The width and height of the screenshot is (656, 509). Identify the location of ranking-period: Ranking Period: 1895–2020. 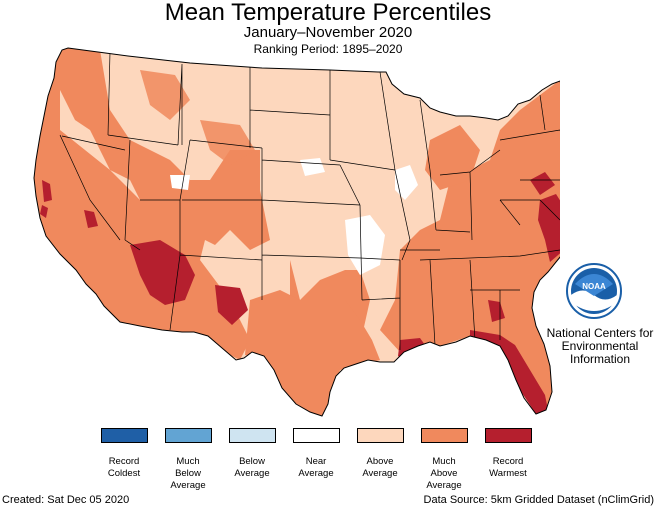
(328, 49).